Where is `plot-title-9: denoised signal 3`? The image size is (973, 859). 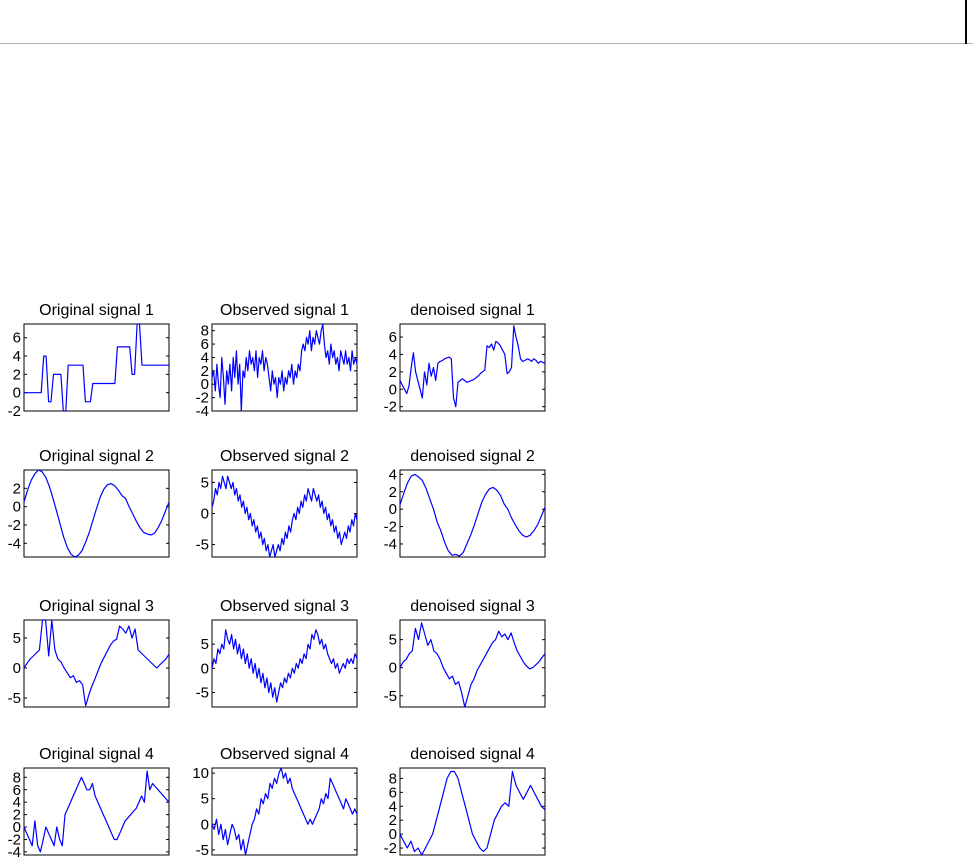
plot-title-9: denoised signal 3 is located at coordinates (472, 606).